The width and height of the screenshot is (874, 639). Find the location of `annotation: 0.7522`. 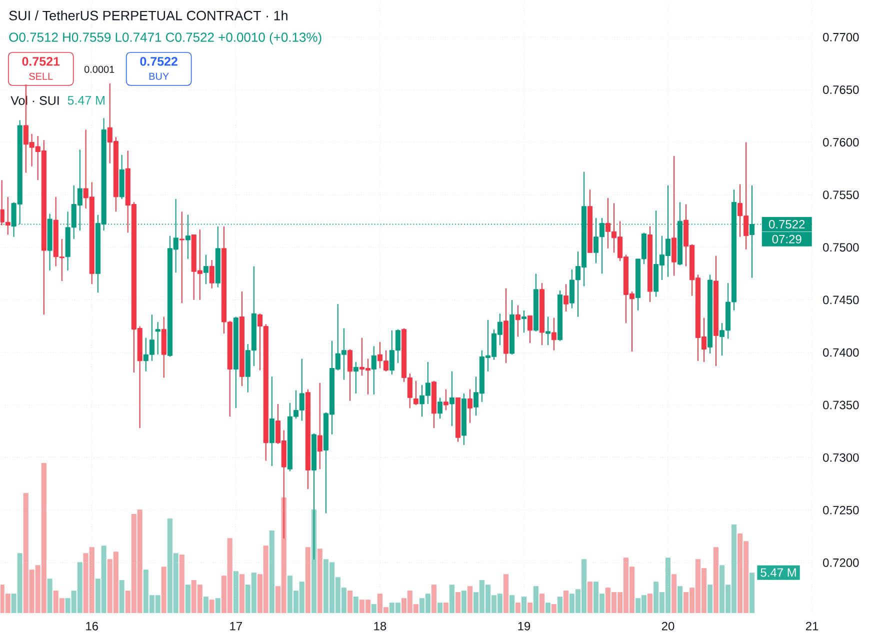

annotation: 0.7522 is located at coordinates (159, 61).